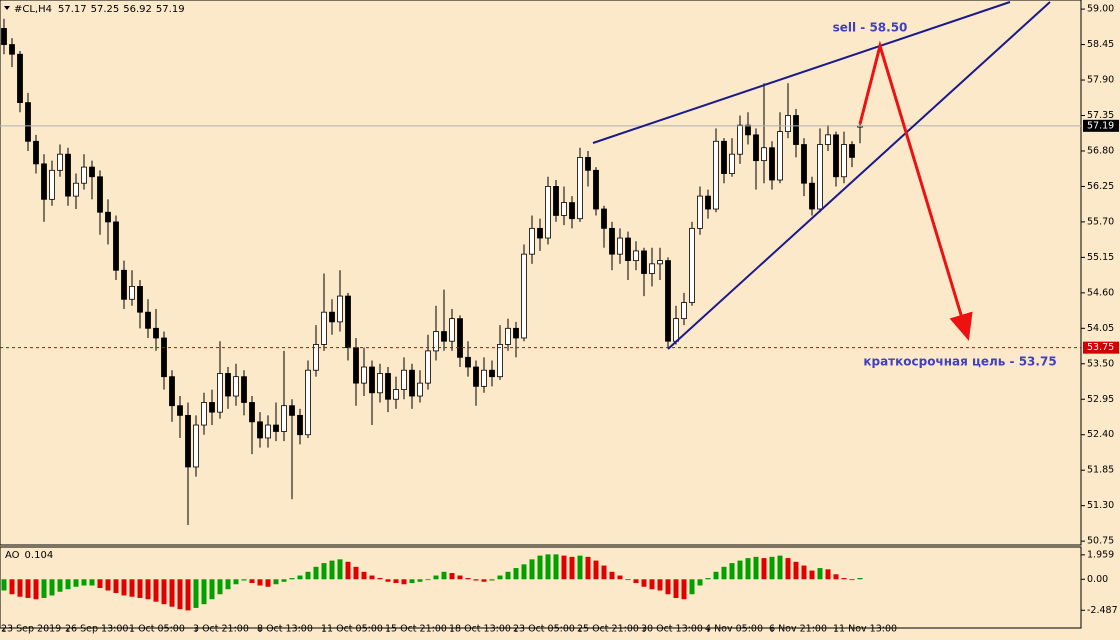  What do you see at coordinates (285, 629) in the screenshot?
I see `x-tick-label: 8 Oct 13:00` at bounding box center [285, 629].